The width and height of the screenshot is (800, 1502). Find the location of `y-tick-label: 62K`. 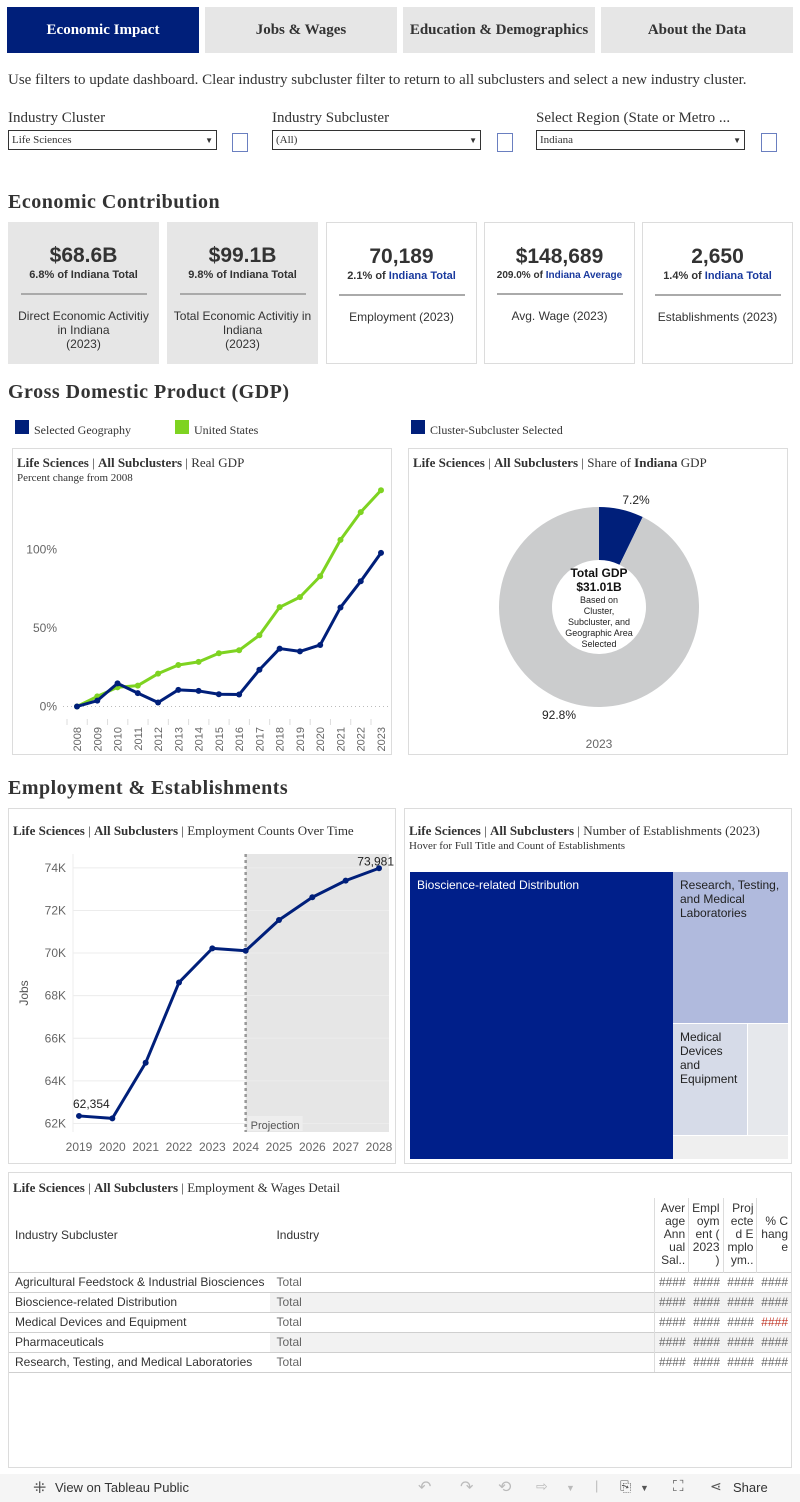

y-tick-label: 62K is located at coordinates (55, 1123).